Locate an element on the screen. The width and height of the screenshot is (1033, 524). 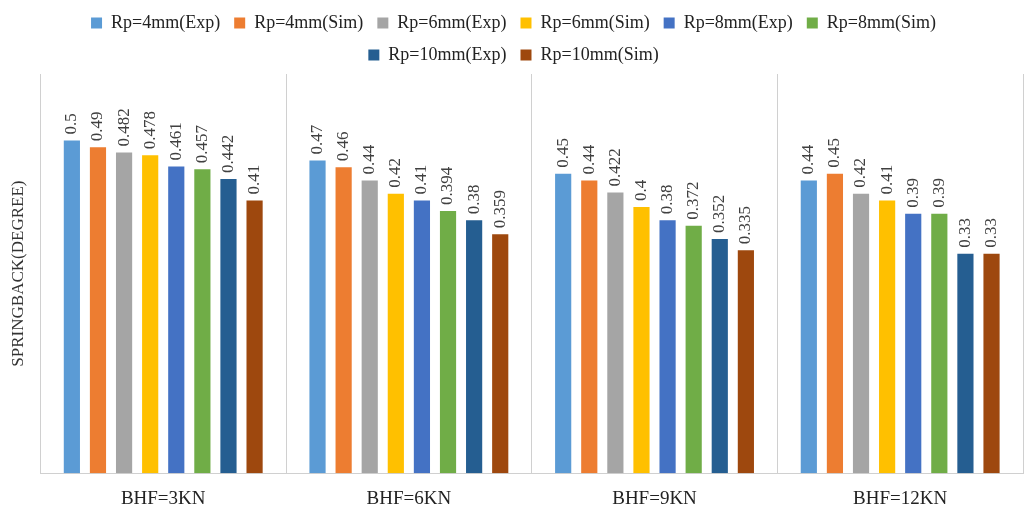
data-label: 0.482 is located at coordinates (123, 127).